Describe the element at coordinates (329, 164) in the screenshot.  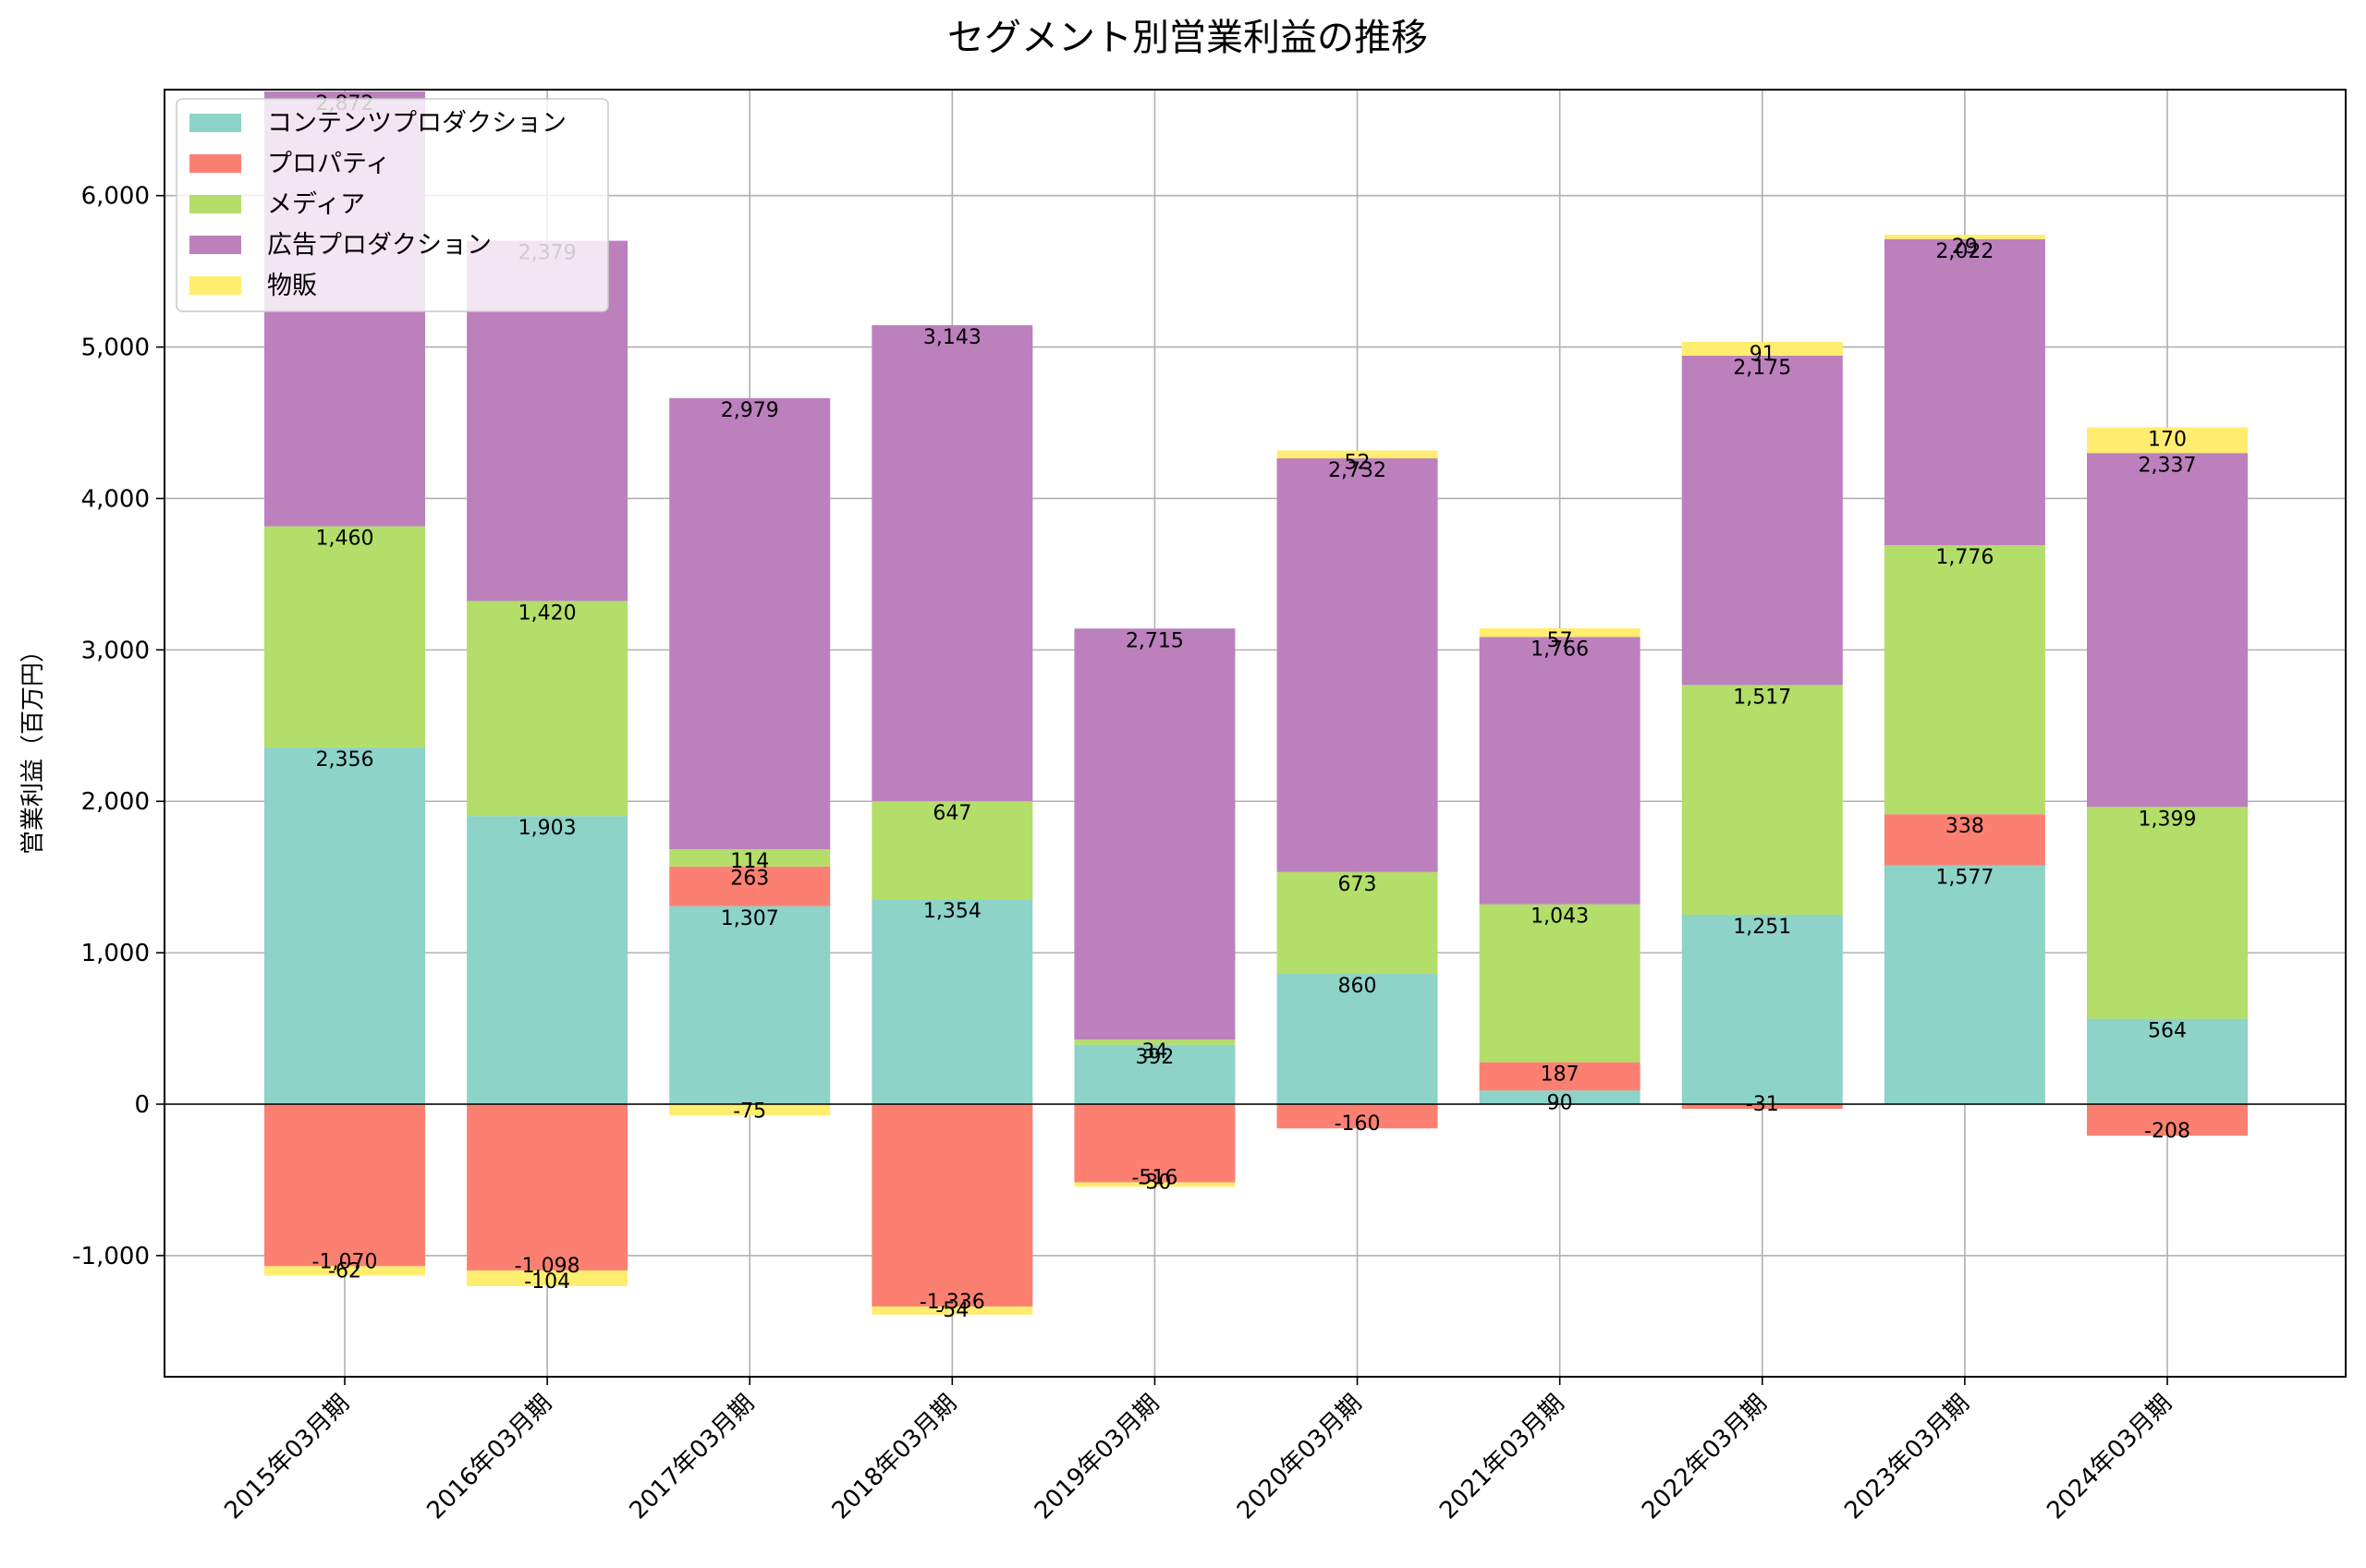
I see `legend-label-1: プロパティ` at that location.